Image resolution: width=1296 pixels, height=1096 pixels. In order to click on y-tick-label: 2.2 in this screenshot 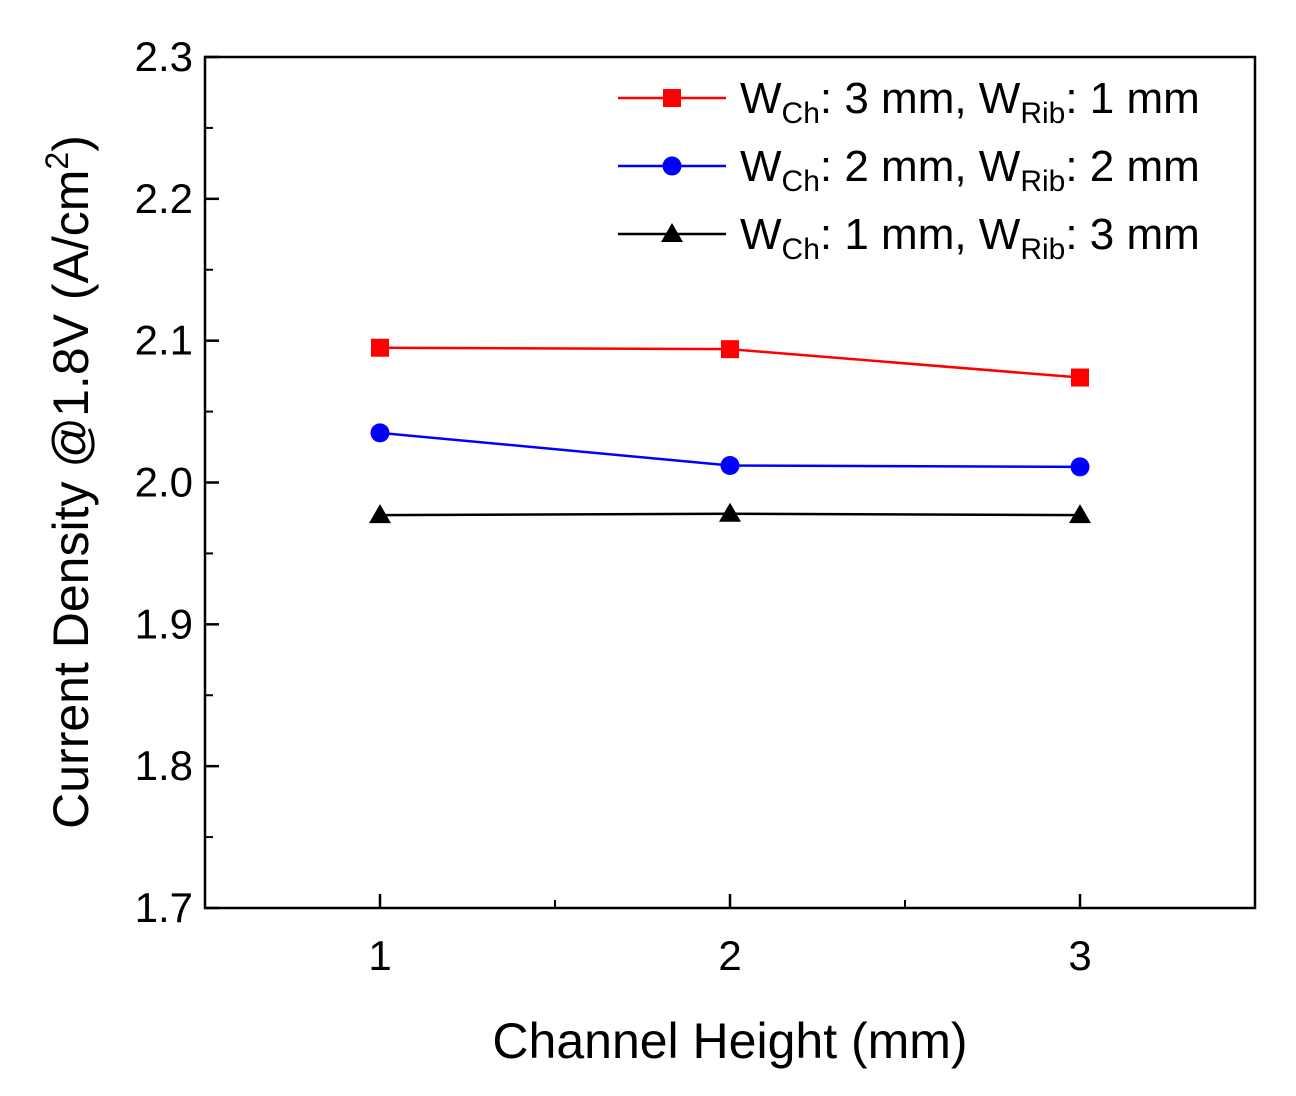, I will do `click(164, 198)`.